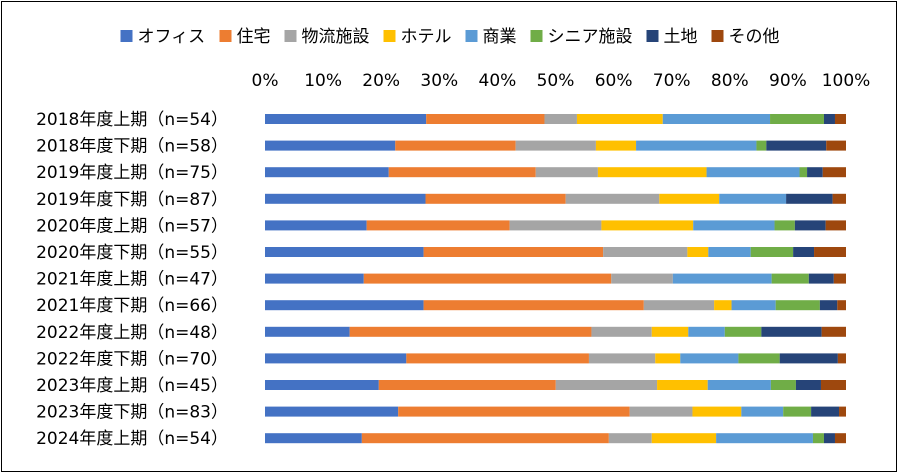 This screenshot has width=900, height=475. Describe the element at coordinates (132, 200) in the screenshot. I see `category-label: 2019年度下期（n=87）` at that location.